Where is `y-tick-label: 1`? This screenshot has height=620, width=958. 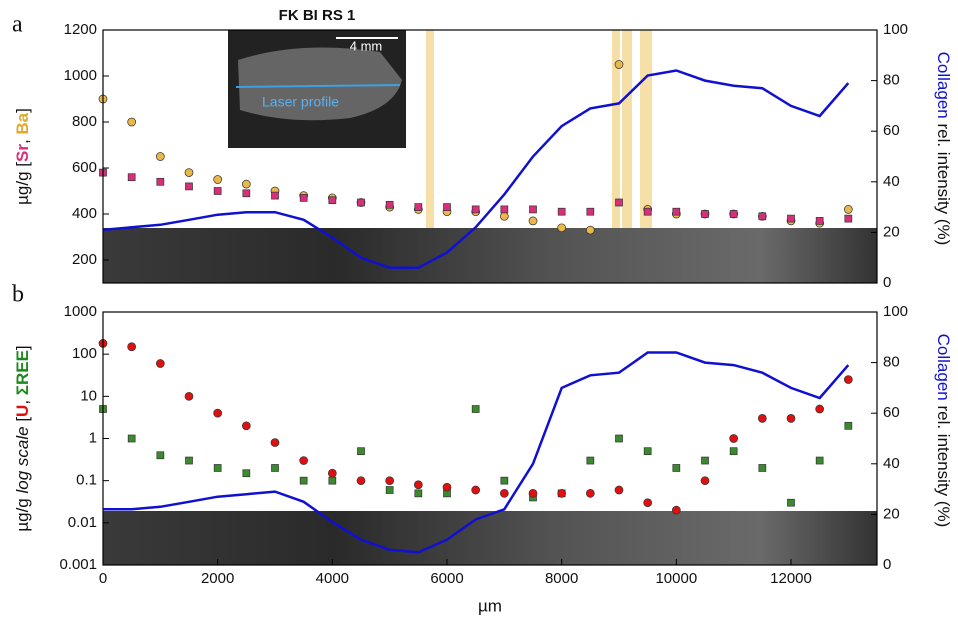 y-tick-label: 1 is located at coordinates (93, 437).